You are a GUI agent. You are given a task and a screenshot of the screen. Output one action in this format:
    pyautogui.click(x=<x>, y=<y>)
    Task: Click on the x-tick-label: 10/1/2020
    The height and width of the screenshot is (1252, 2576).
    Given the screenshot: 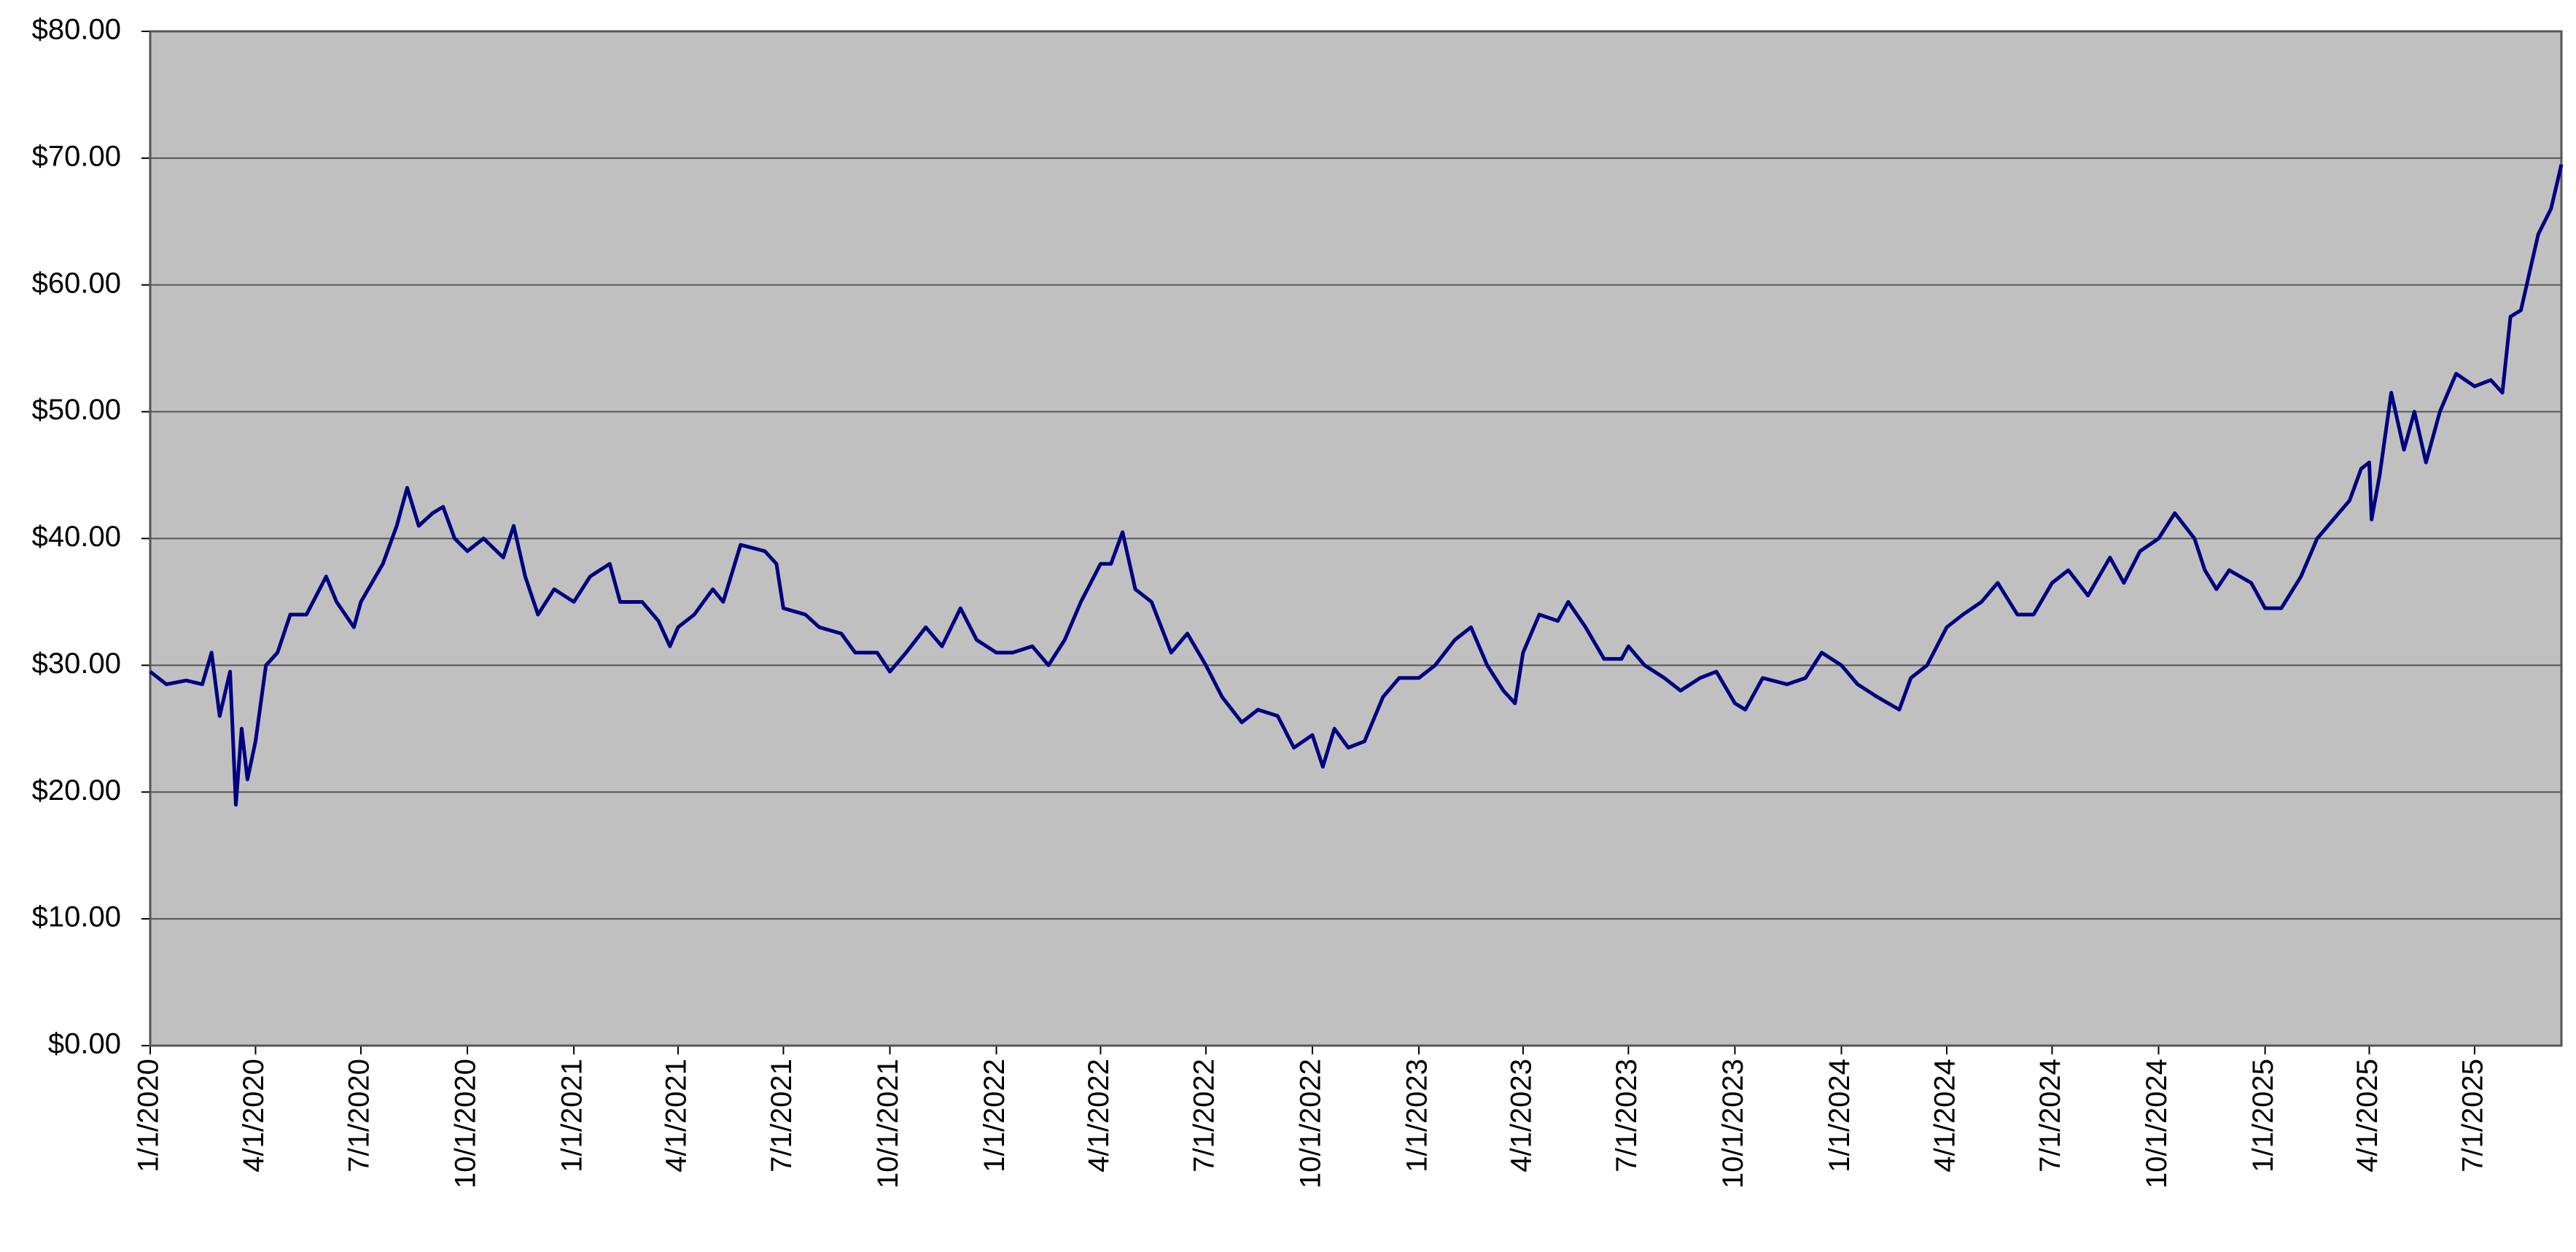 What is the action you would take?
    pyautogui.click(x=466, y=1124)
    